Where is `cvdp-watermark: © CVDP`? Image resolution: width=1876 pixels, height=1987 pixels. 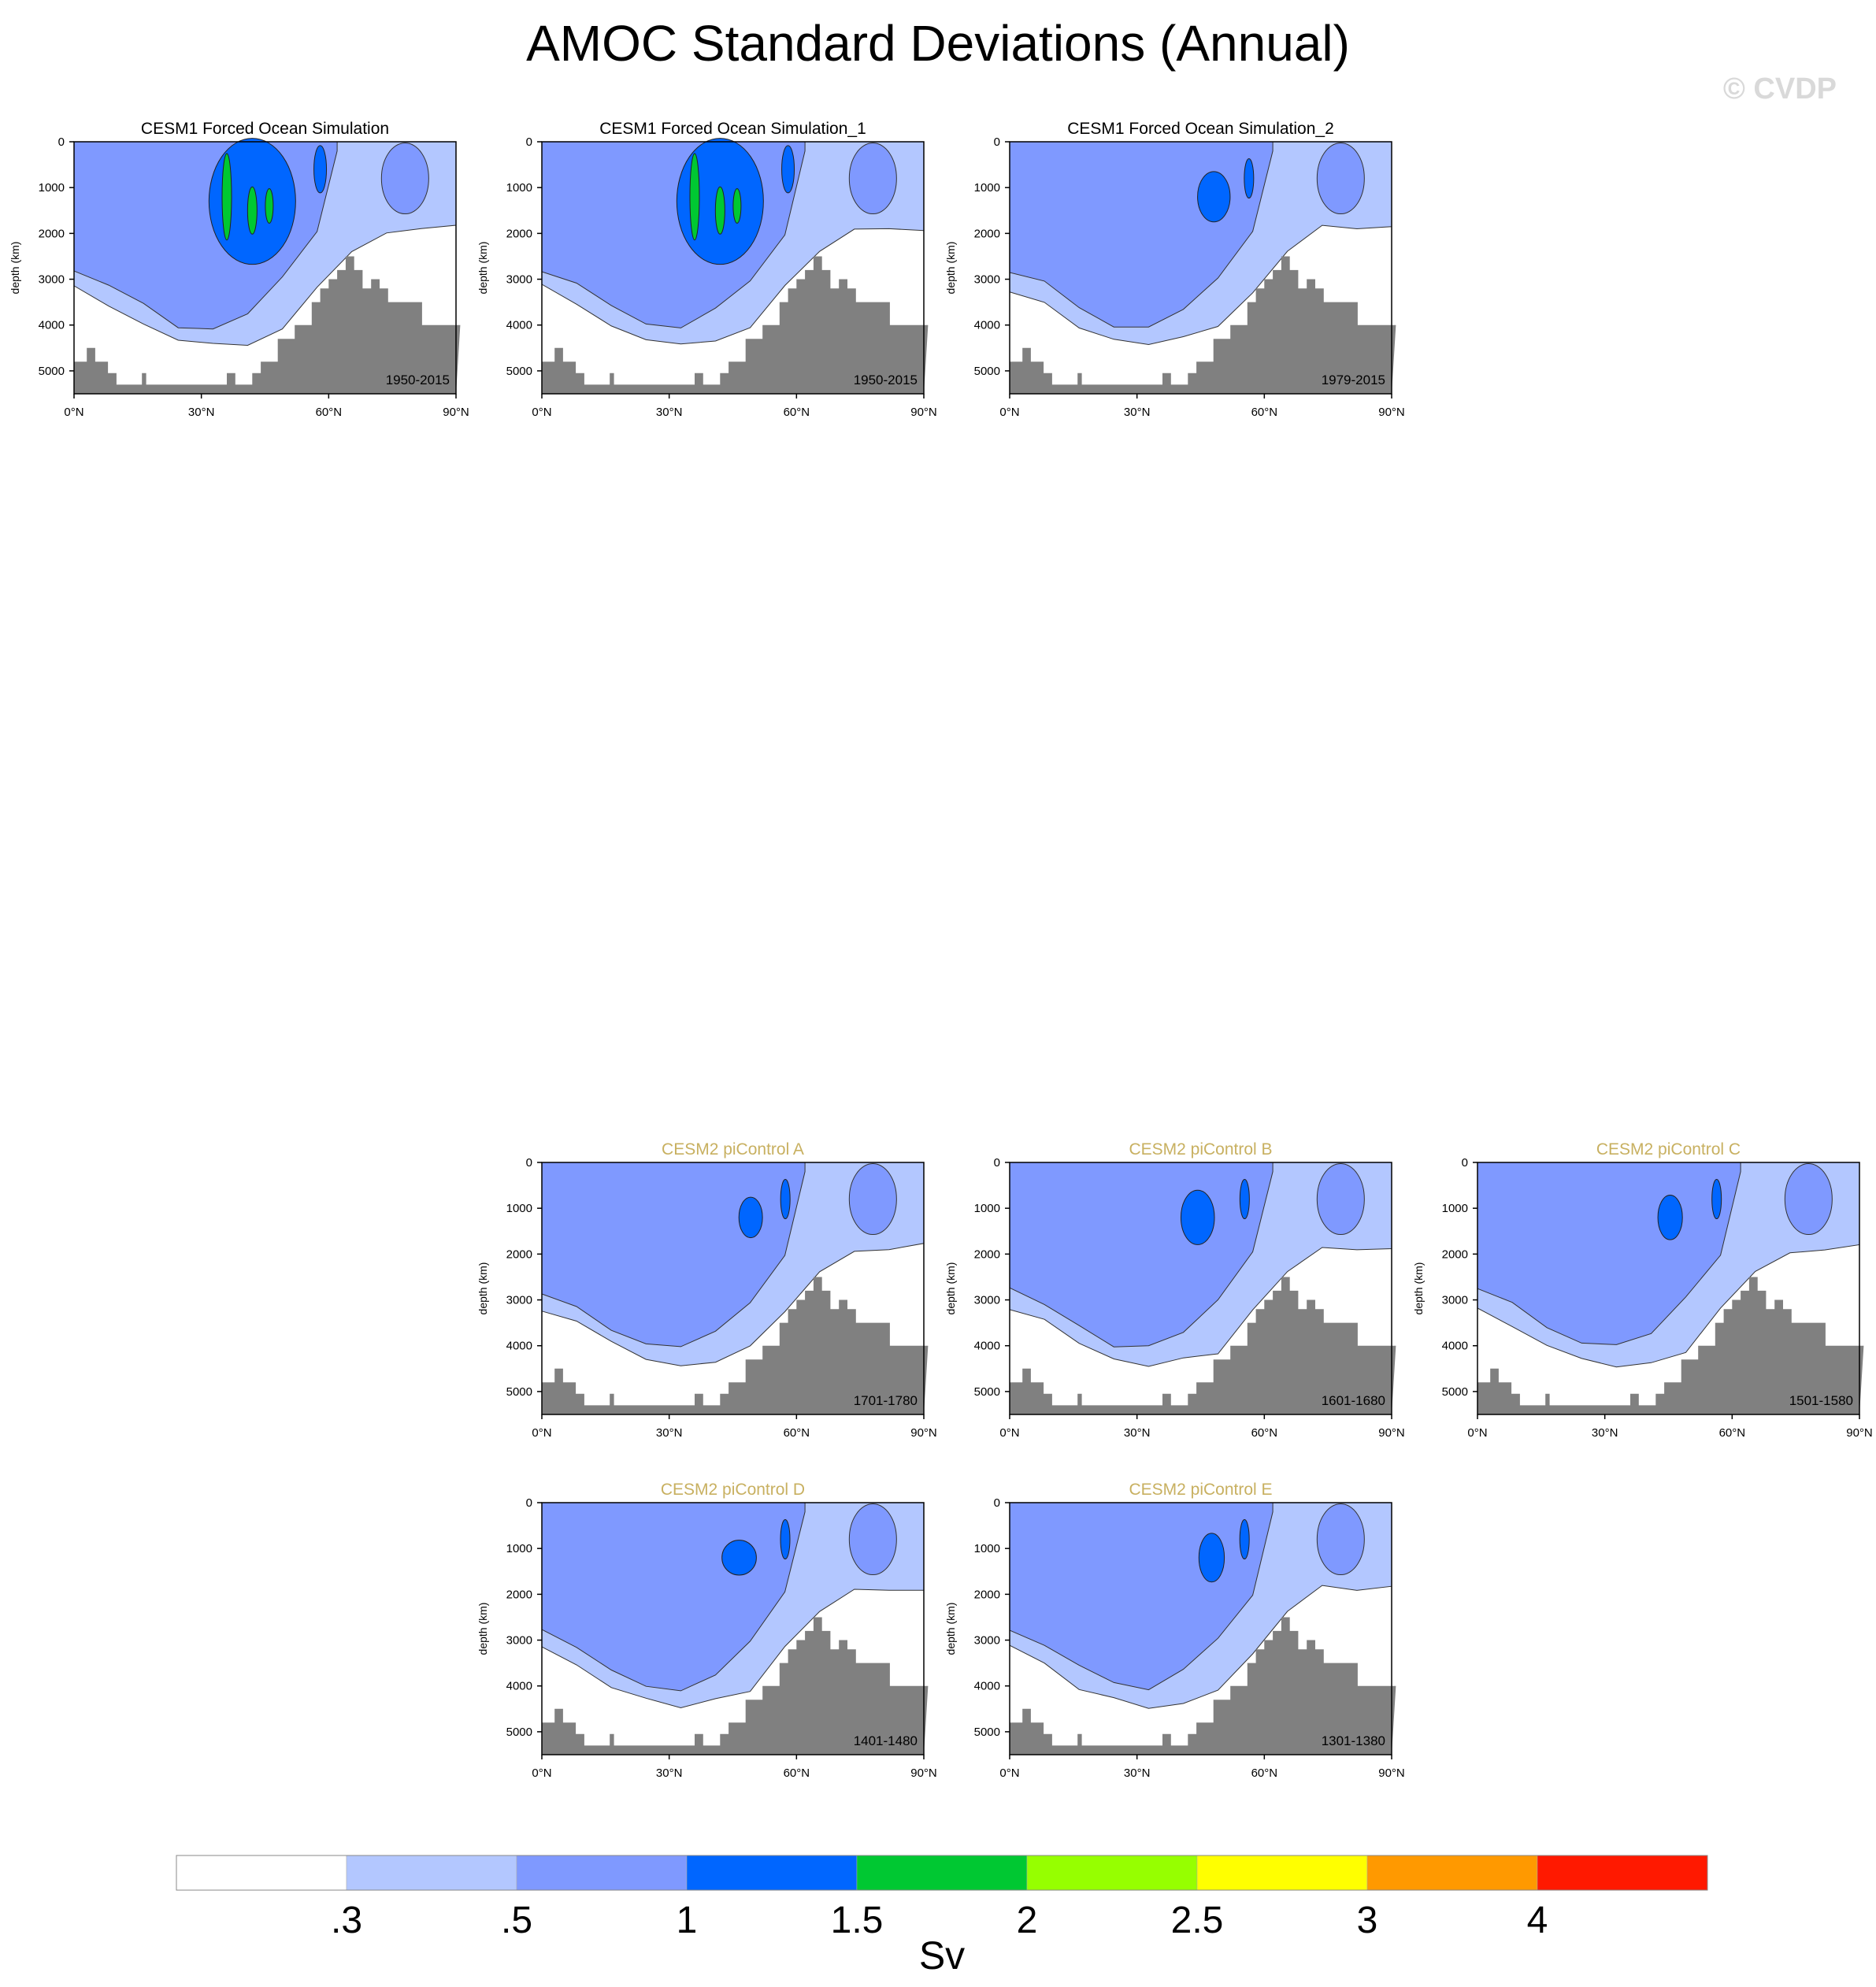 cvdp-watermark: © CVDP is located at coordinates (1779, 89).